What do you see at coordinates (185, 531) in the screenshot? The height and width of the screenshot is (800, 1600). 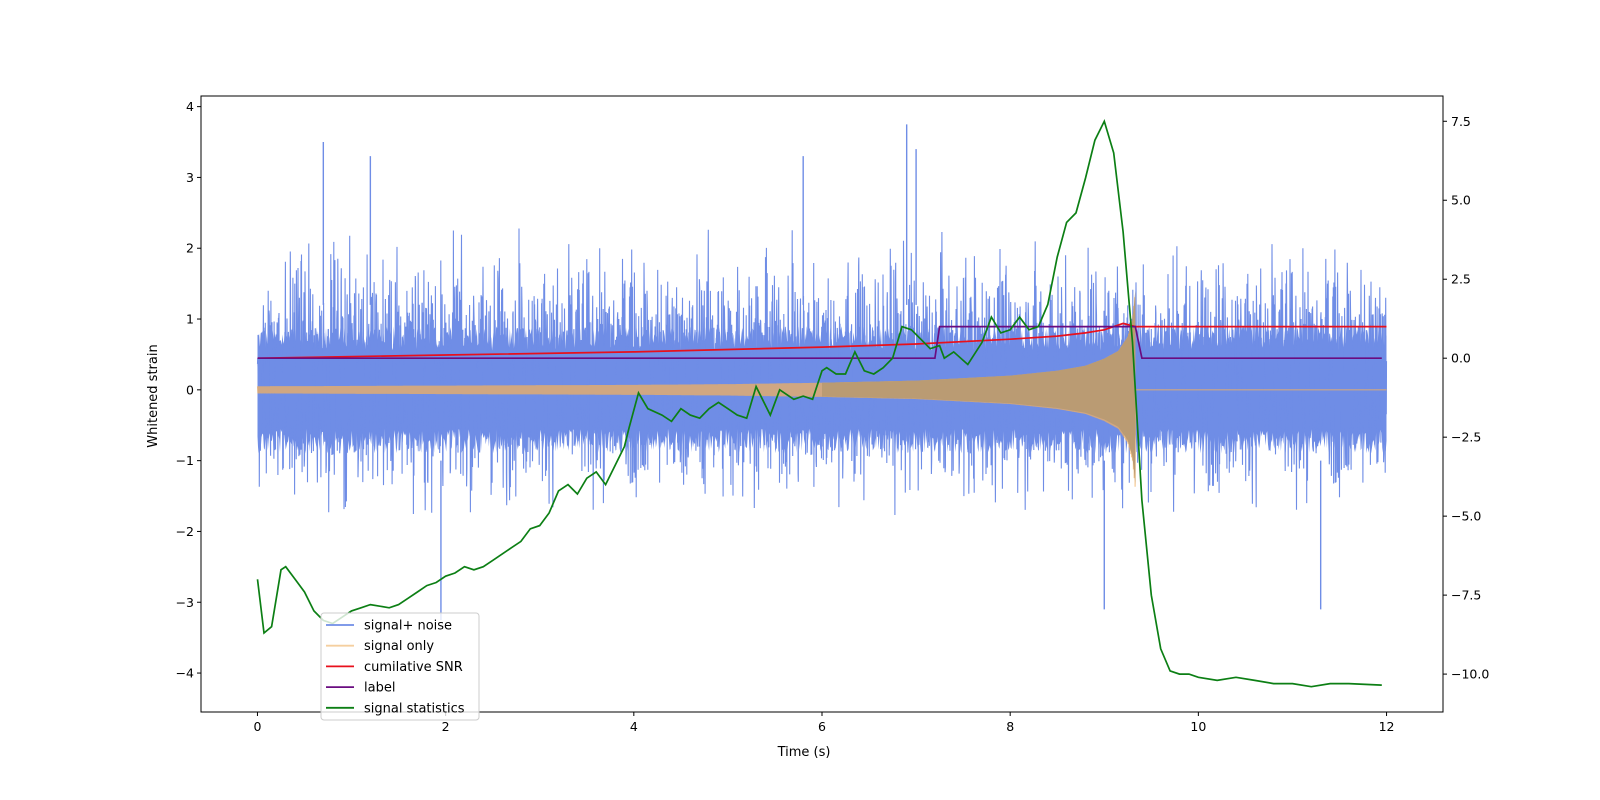 I see `y-left-tick-label: −2` at bounding box center [185, 531].